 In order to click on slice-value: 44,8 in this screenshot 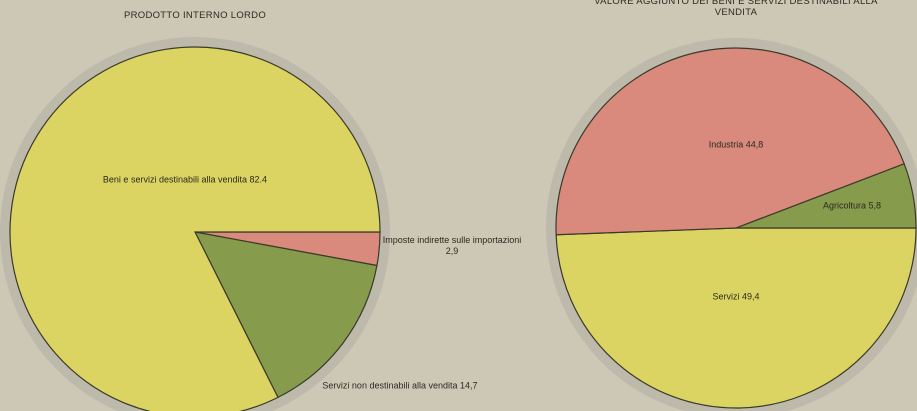, I will do `click(754, 144)`.